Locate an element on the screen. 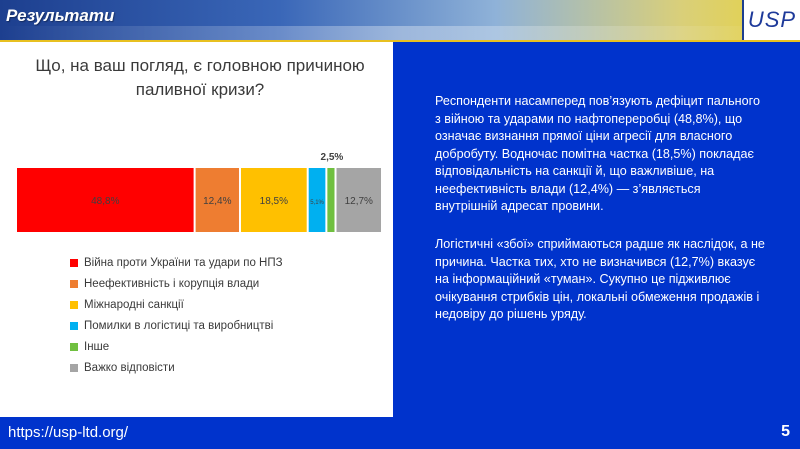 This screenshot has height=449, width=800. legend-label: Неефективність і корупція влади is located at coordinates (172, 283).